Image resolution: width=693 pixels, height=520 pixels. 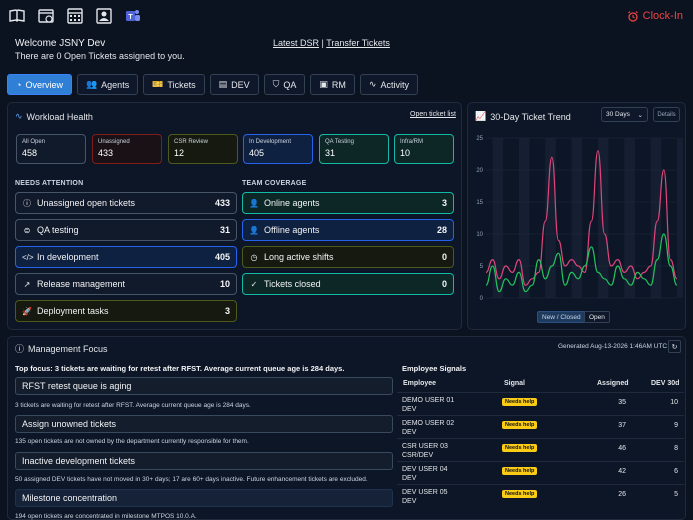 What do you see at coordinates (346, 16) in the screenshot?
I see `top-bar: T Clock-In` at bounding box center [346, 16].